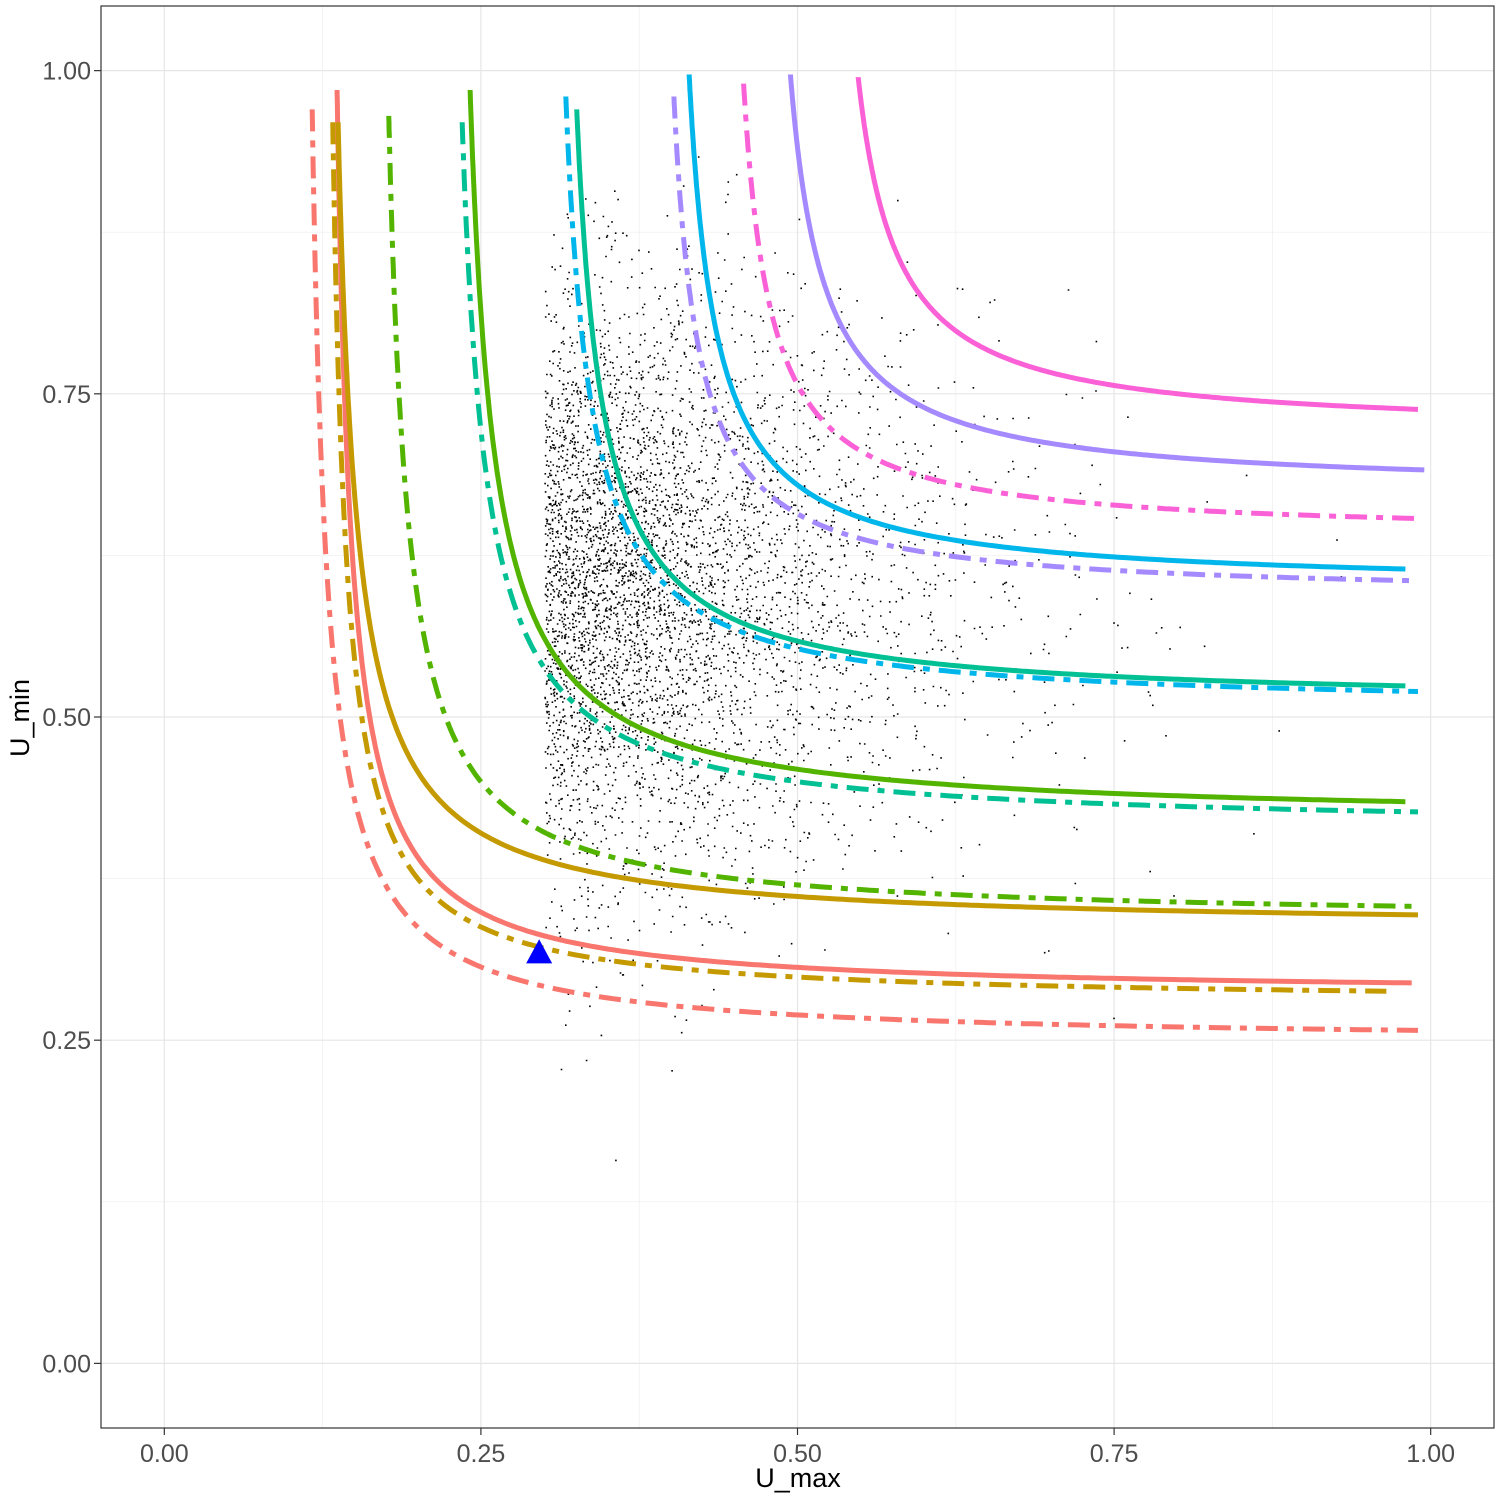  What do you see at coordinates (66, 72) in the screenshot?
I see `y-tick-label: 1.00` at bounding box center [66, 72].